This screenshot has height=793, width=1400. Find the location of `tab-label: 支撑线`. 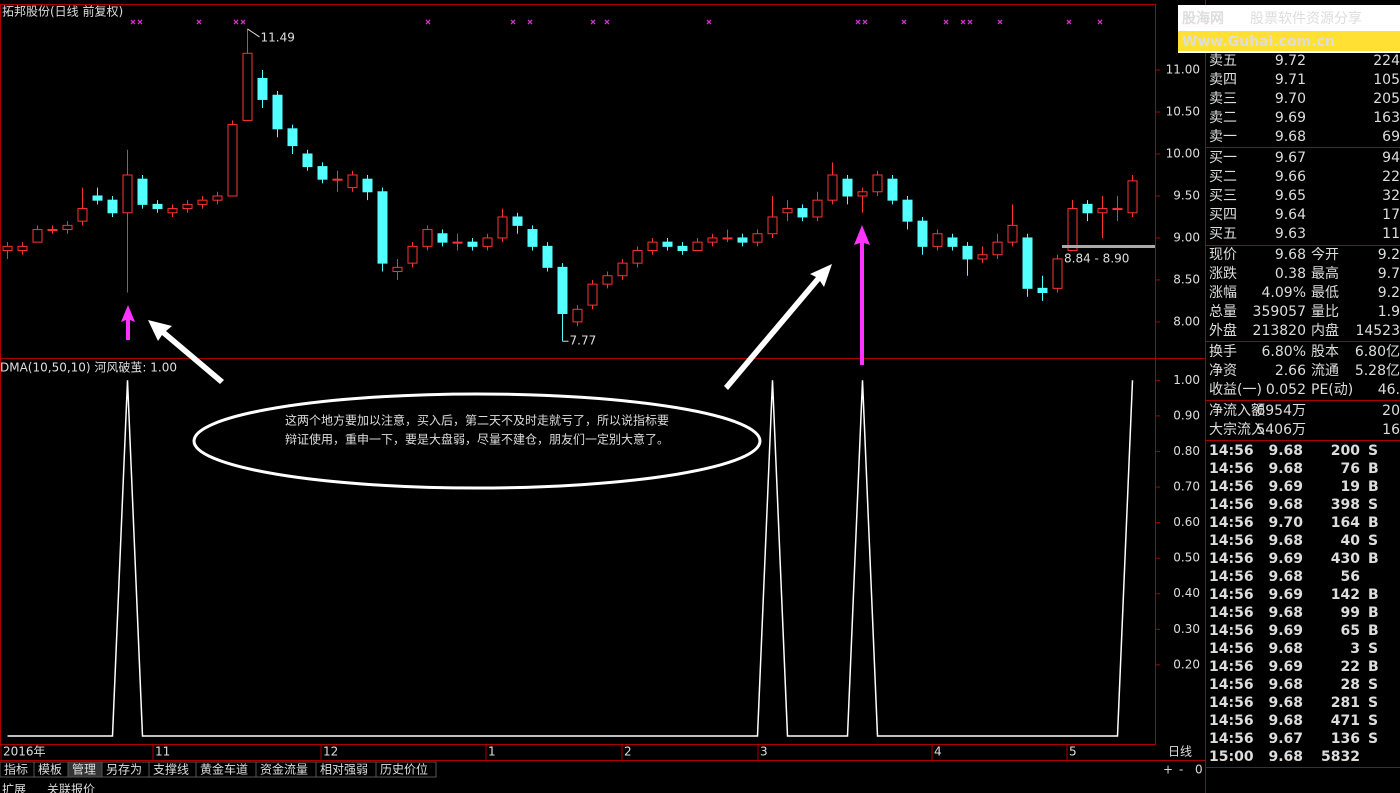

tab-label: 支撑线 is located at coordinates (171, 769).